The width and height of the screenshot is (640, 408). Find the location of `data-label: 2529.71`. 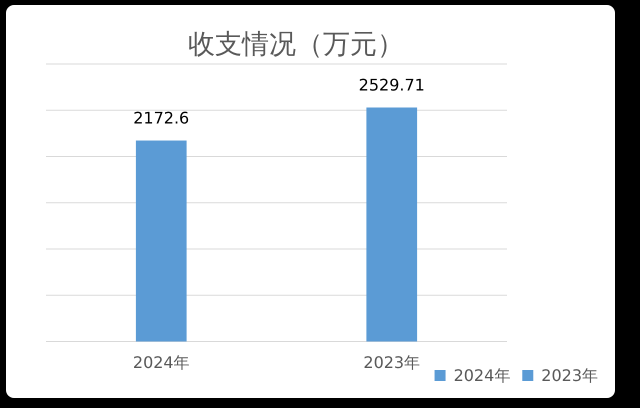

data-label: 2529.71 is located at coordinates (391, 85).